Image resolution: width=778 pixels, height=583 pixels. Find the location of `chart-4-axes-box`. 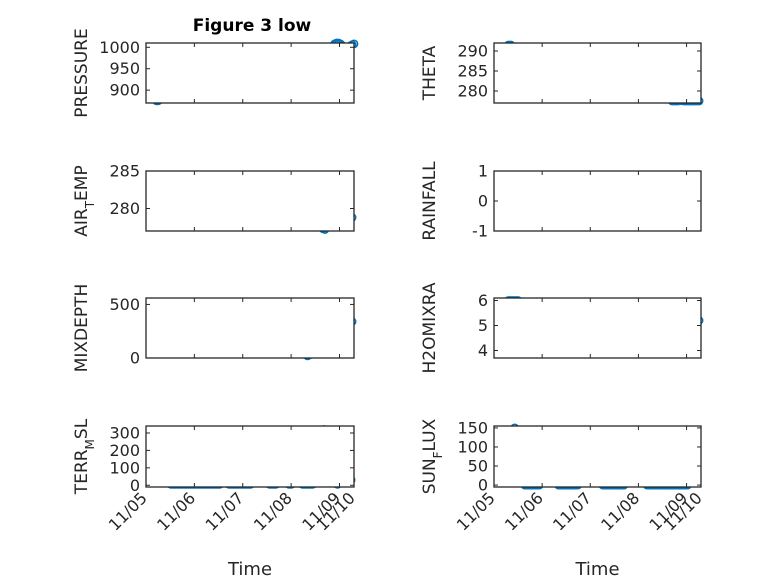

chart-4-axes-box is located at coordinates (597, 201).